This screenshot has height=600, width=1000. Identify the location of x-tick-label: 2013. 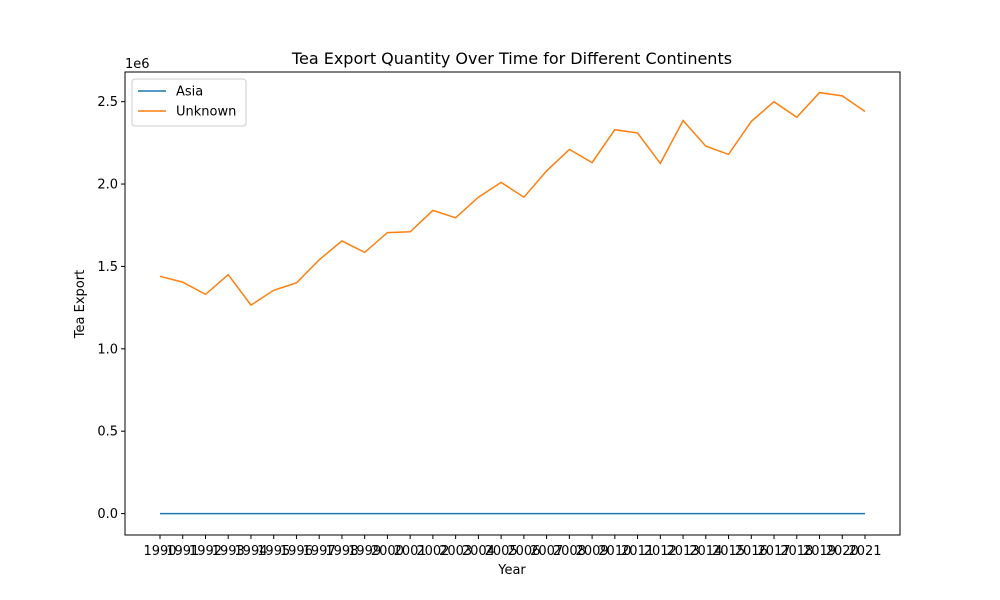
(683, 551).